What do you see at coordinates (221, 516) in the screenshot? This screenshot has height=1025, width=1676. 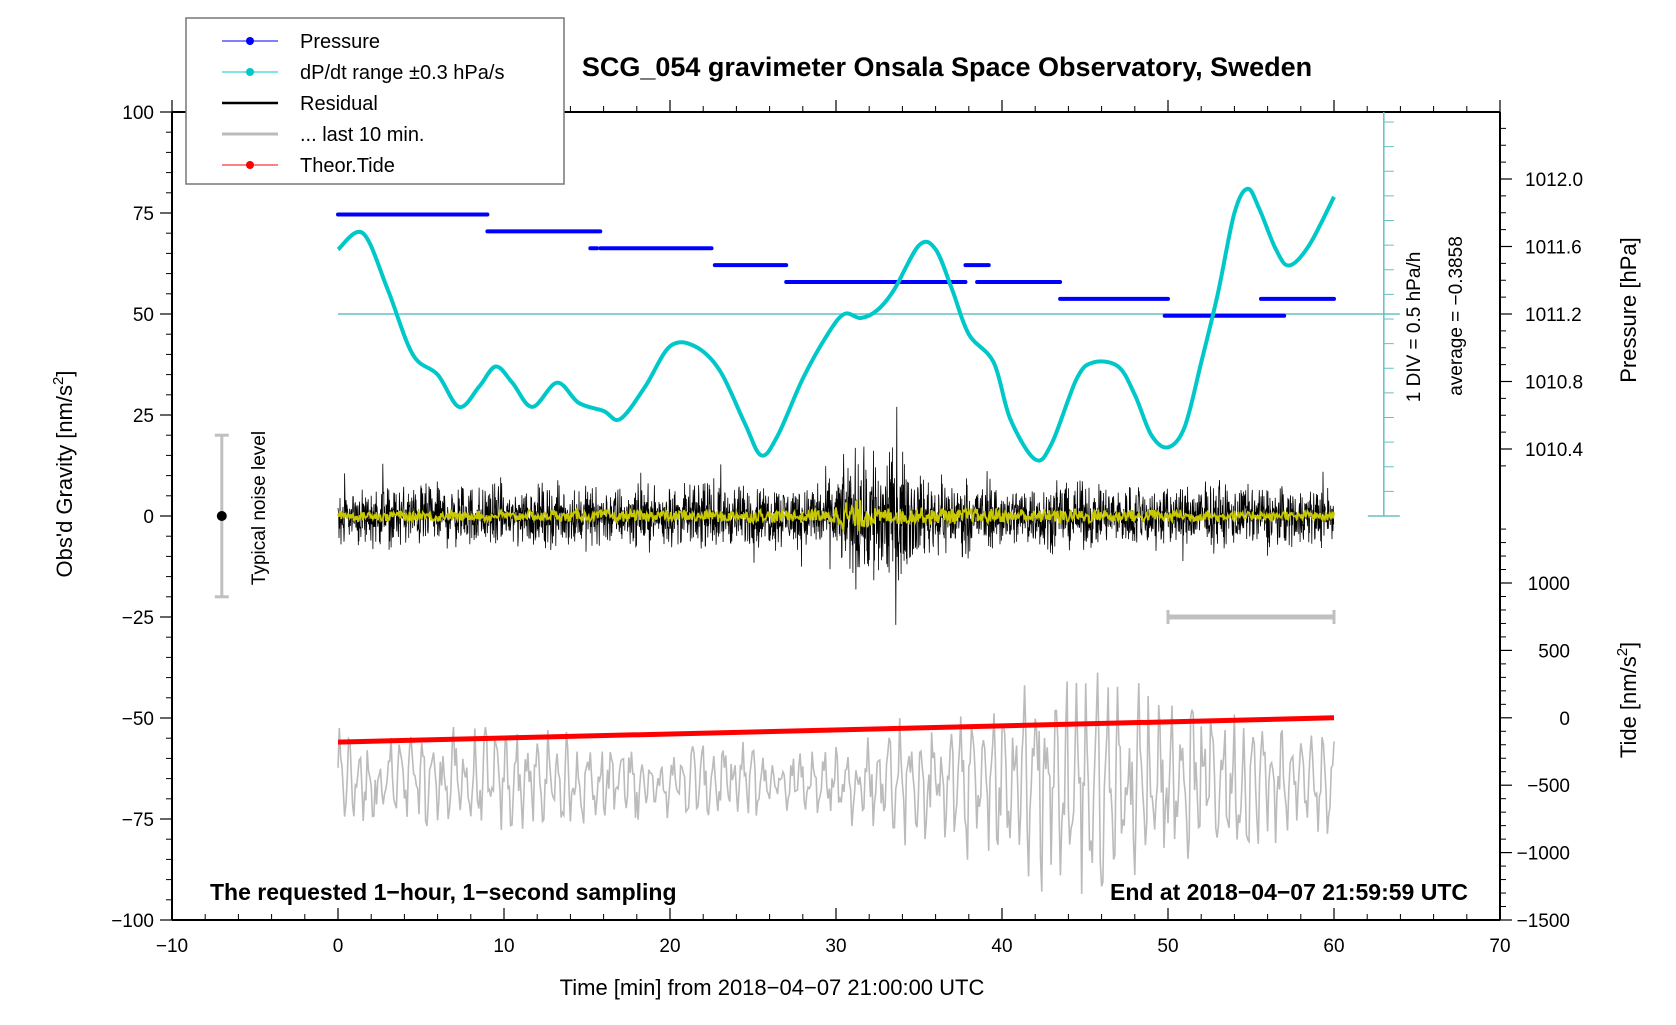 I see `noise-center-dot` at bounding box center [221, 516].